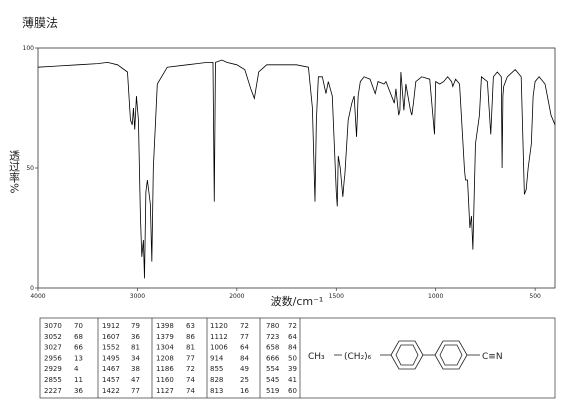  I want to click on x-tick-label: 4000, so click(37, 296).